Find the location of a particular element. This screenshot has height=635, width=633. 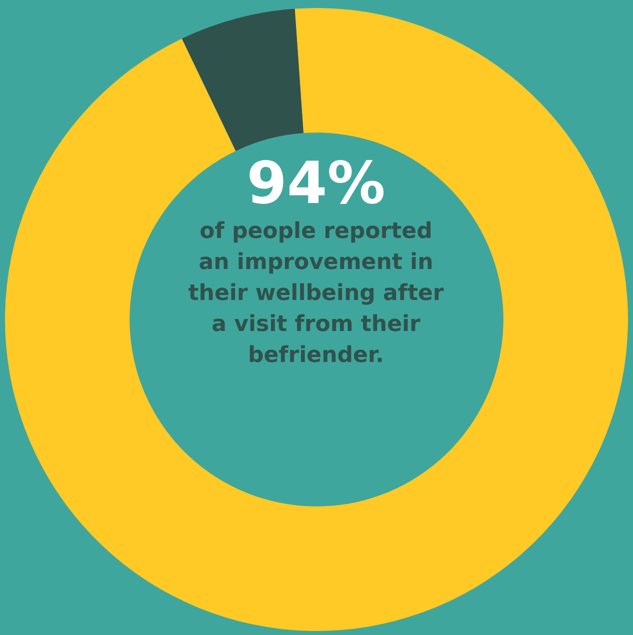

text: of people reported an improvement in their wellbeing after a visit from their befriender. is located at coordinates (316, 294).